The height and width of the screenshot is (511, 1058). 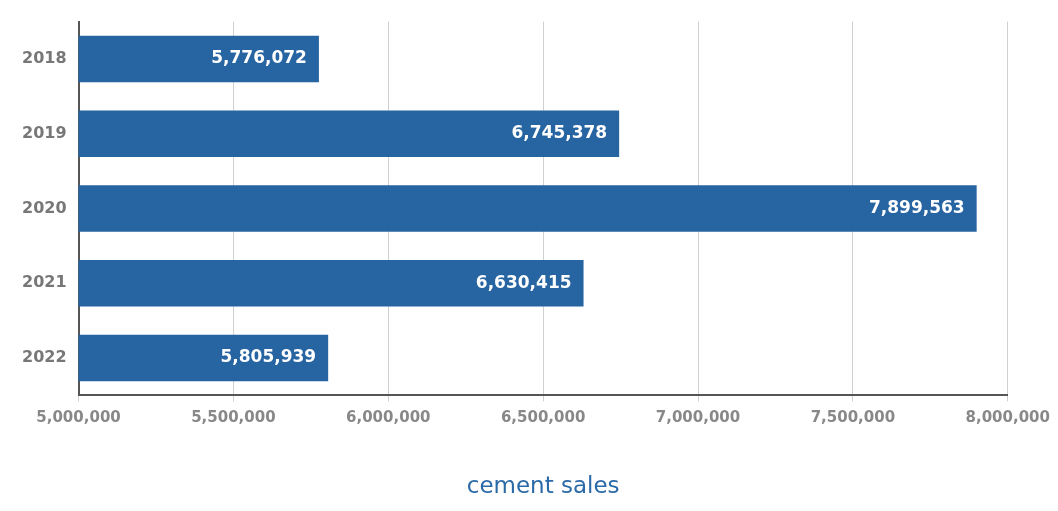 I want to click on data-label: 7,899,563, so click(x=916, y=206).